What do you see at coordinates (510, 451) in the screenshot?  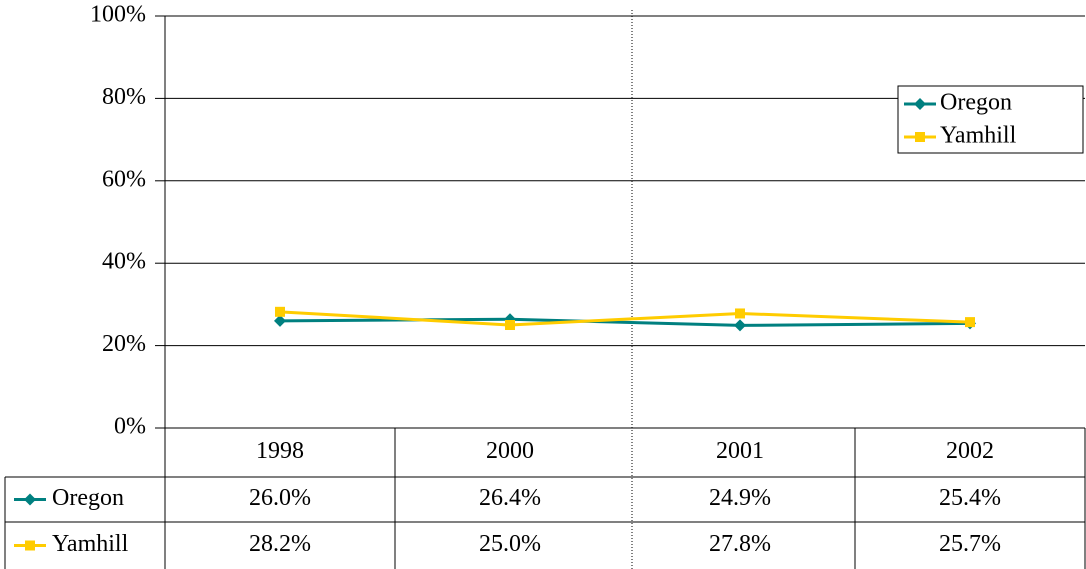 I see `x-tick-label: 2000` at bounding box center [510, 451].